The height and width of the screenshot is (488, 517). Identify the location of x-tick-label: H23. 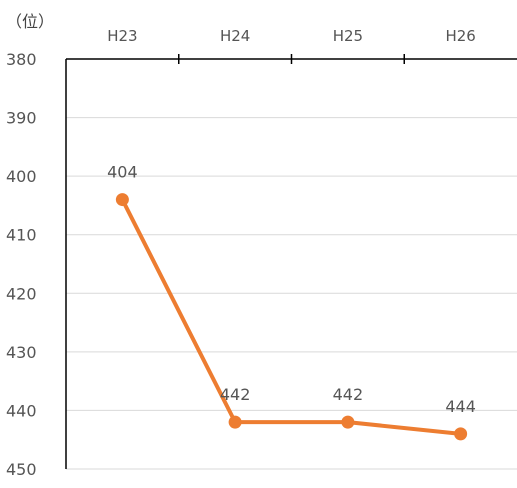
(122, 36).